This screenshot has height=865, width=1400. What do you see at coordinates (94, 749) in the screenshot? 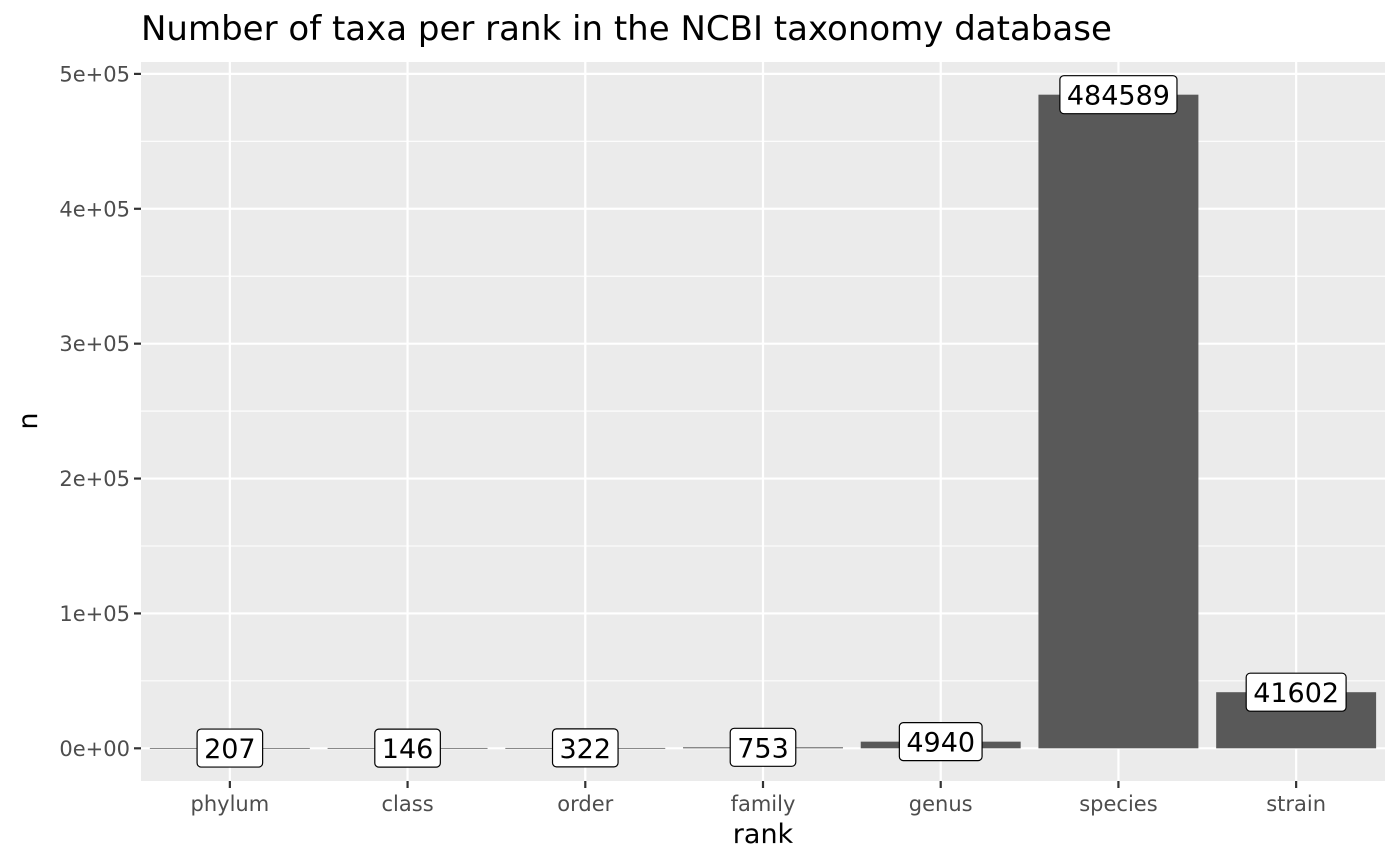
I see `y-tick-label: 0e+00` at bounding box center [94, 749].